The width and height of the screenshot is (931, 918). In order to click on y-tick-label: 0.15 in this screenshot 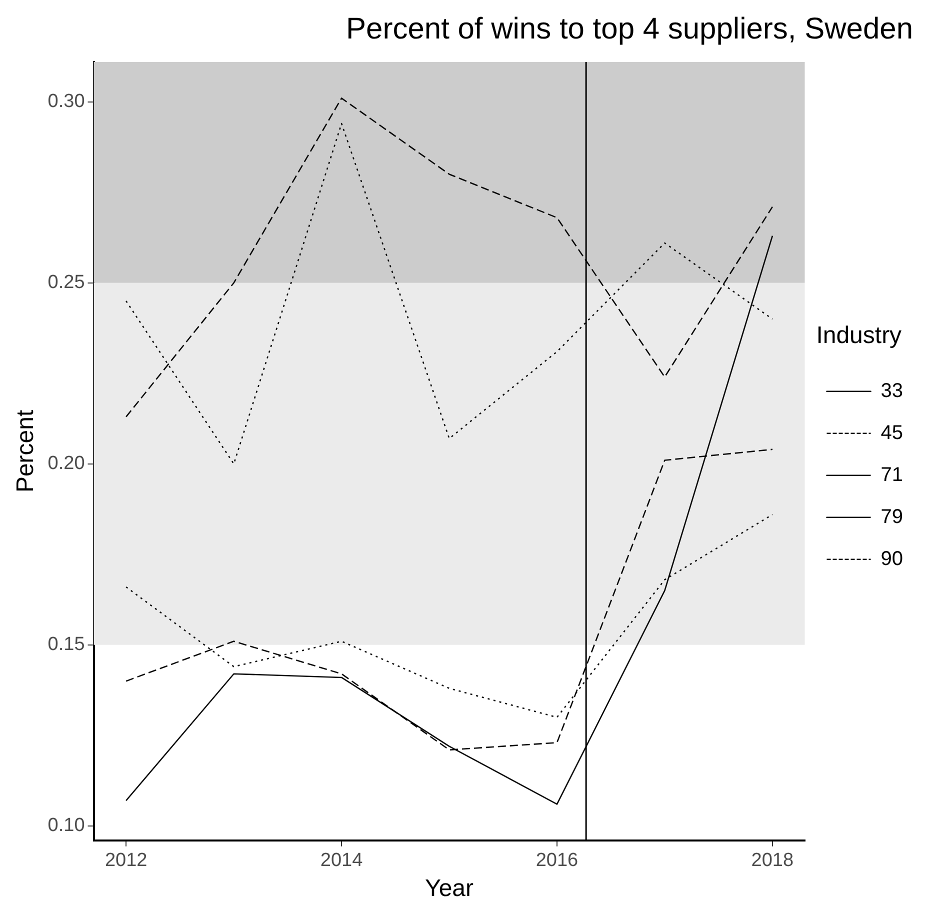, I will do `click(66, 645)`.